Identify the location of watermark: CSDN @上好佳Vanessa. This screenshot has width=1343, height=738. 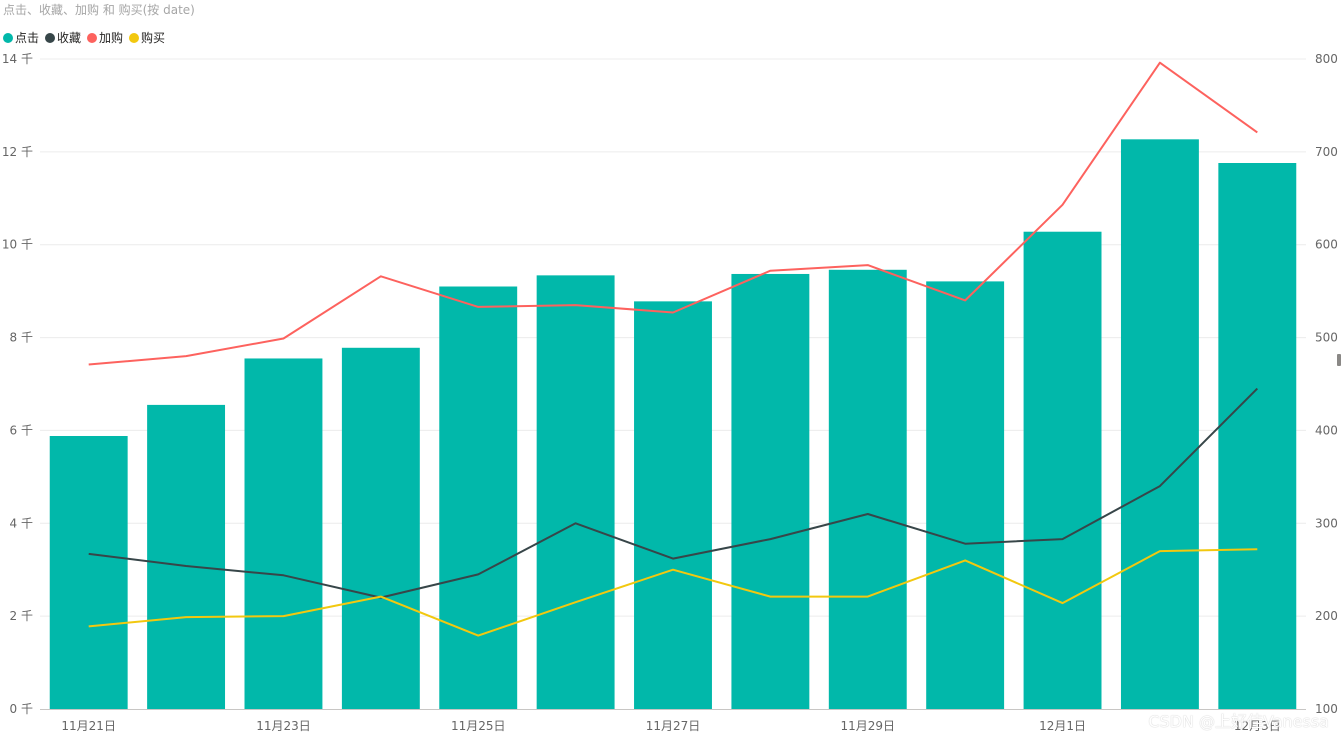
(1238, 721).